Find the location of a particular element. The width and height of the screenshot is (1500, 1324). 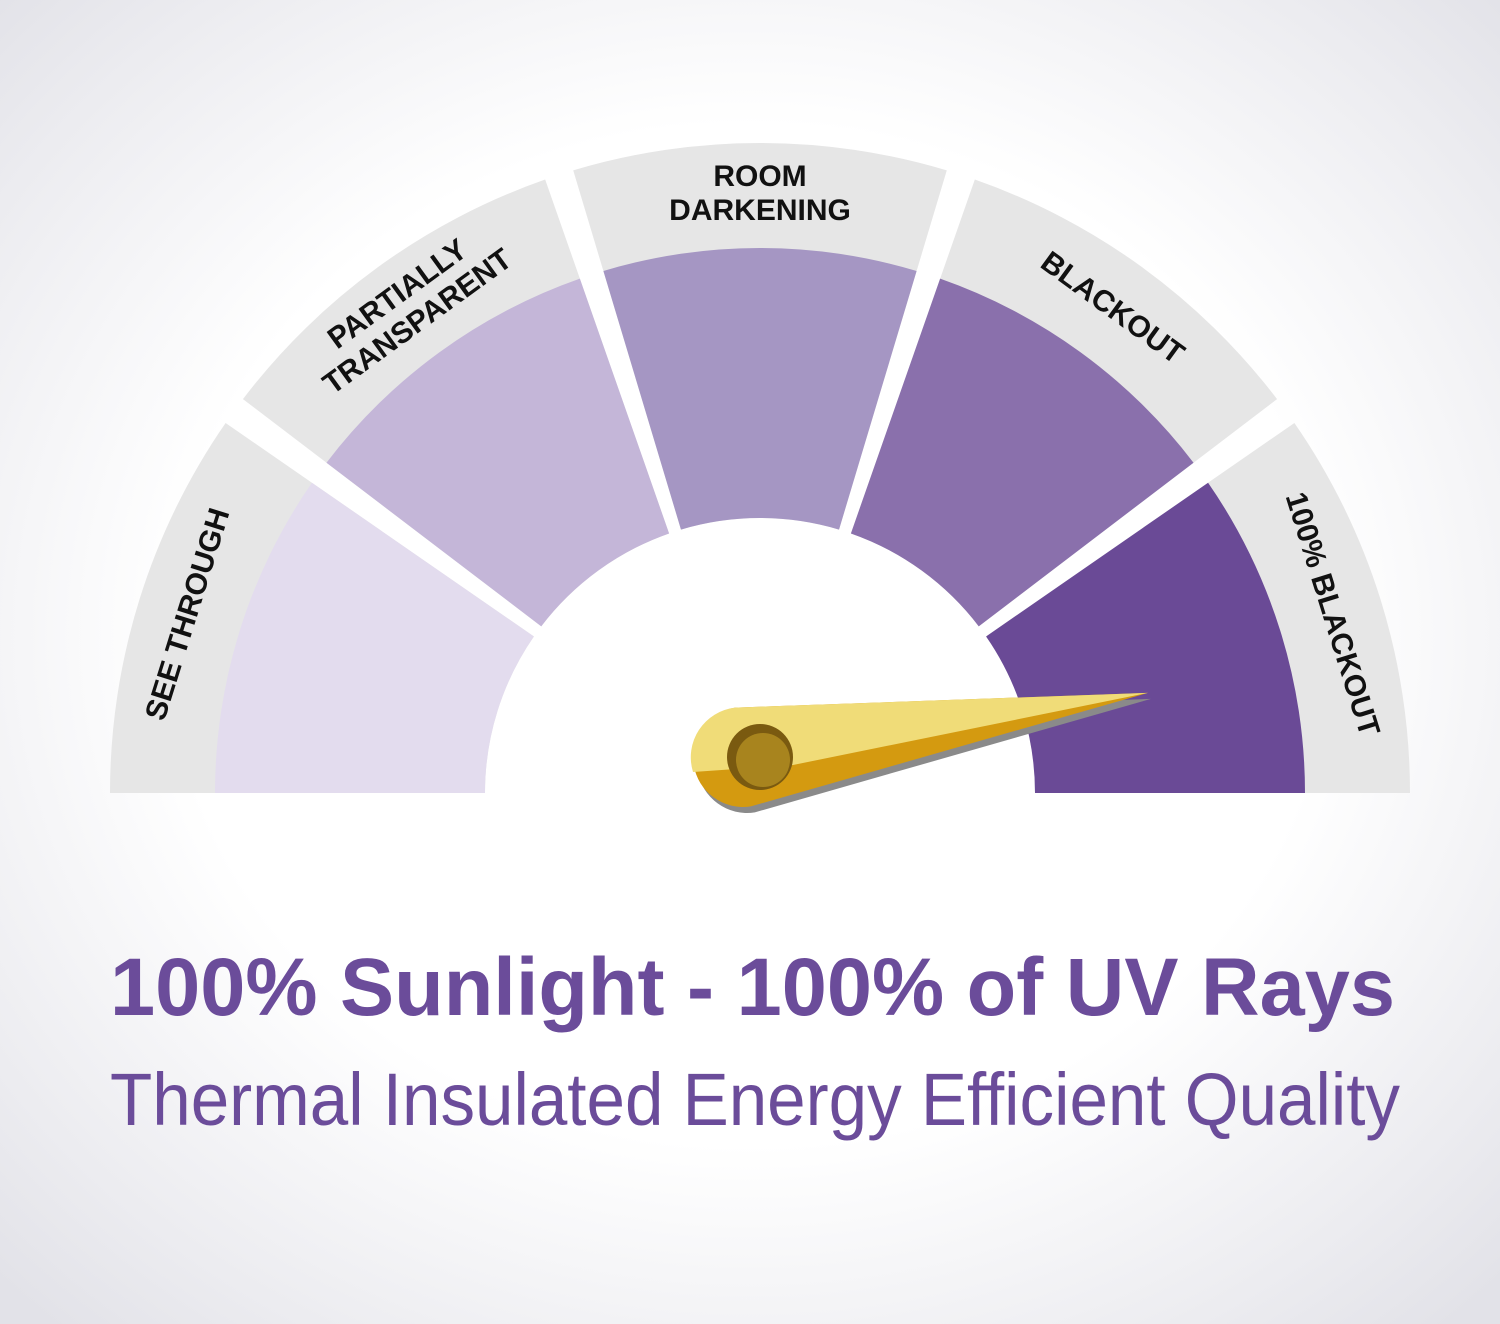

headline: 100% Sunlight - 100% of UV Rays is located at coordinates (752, 987).